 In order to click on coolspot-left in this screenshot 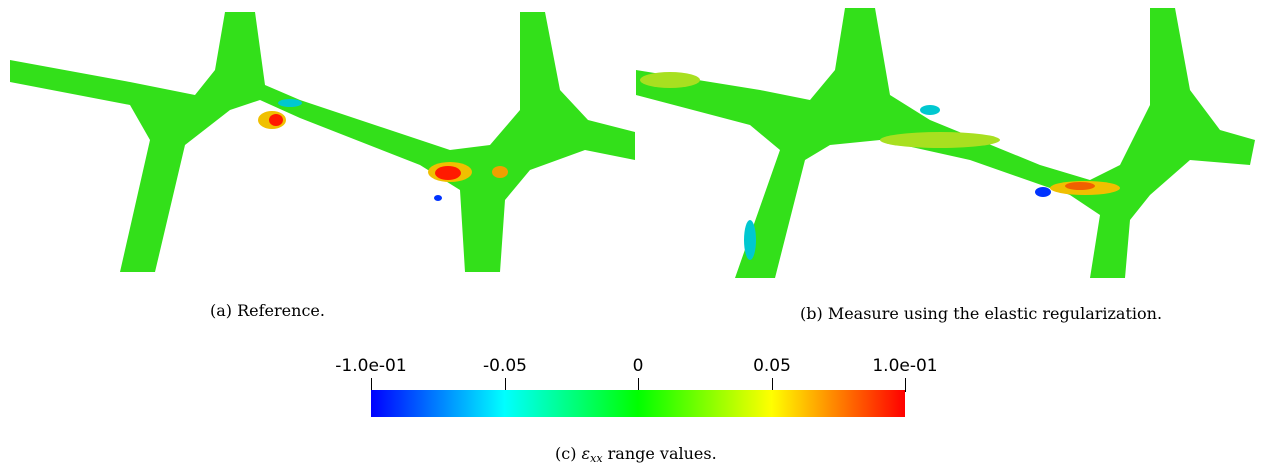, I will do `click(290, 103)`.